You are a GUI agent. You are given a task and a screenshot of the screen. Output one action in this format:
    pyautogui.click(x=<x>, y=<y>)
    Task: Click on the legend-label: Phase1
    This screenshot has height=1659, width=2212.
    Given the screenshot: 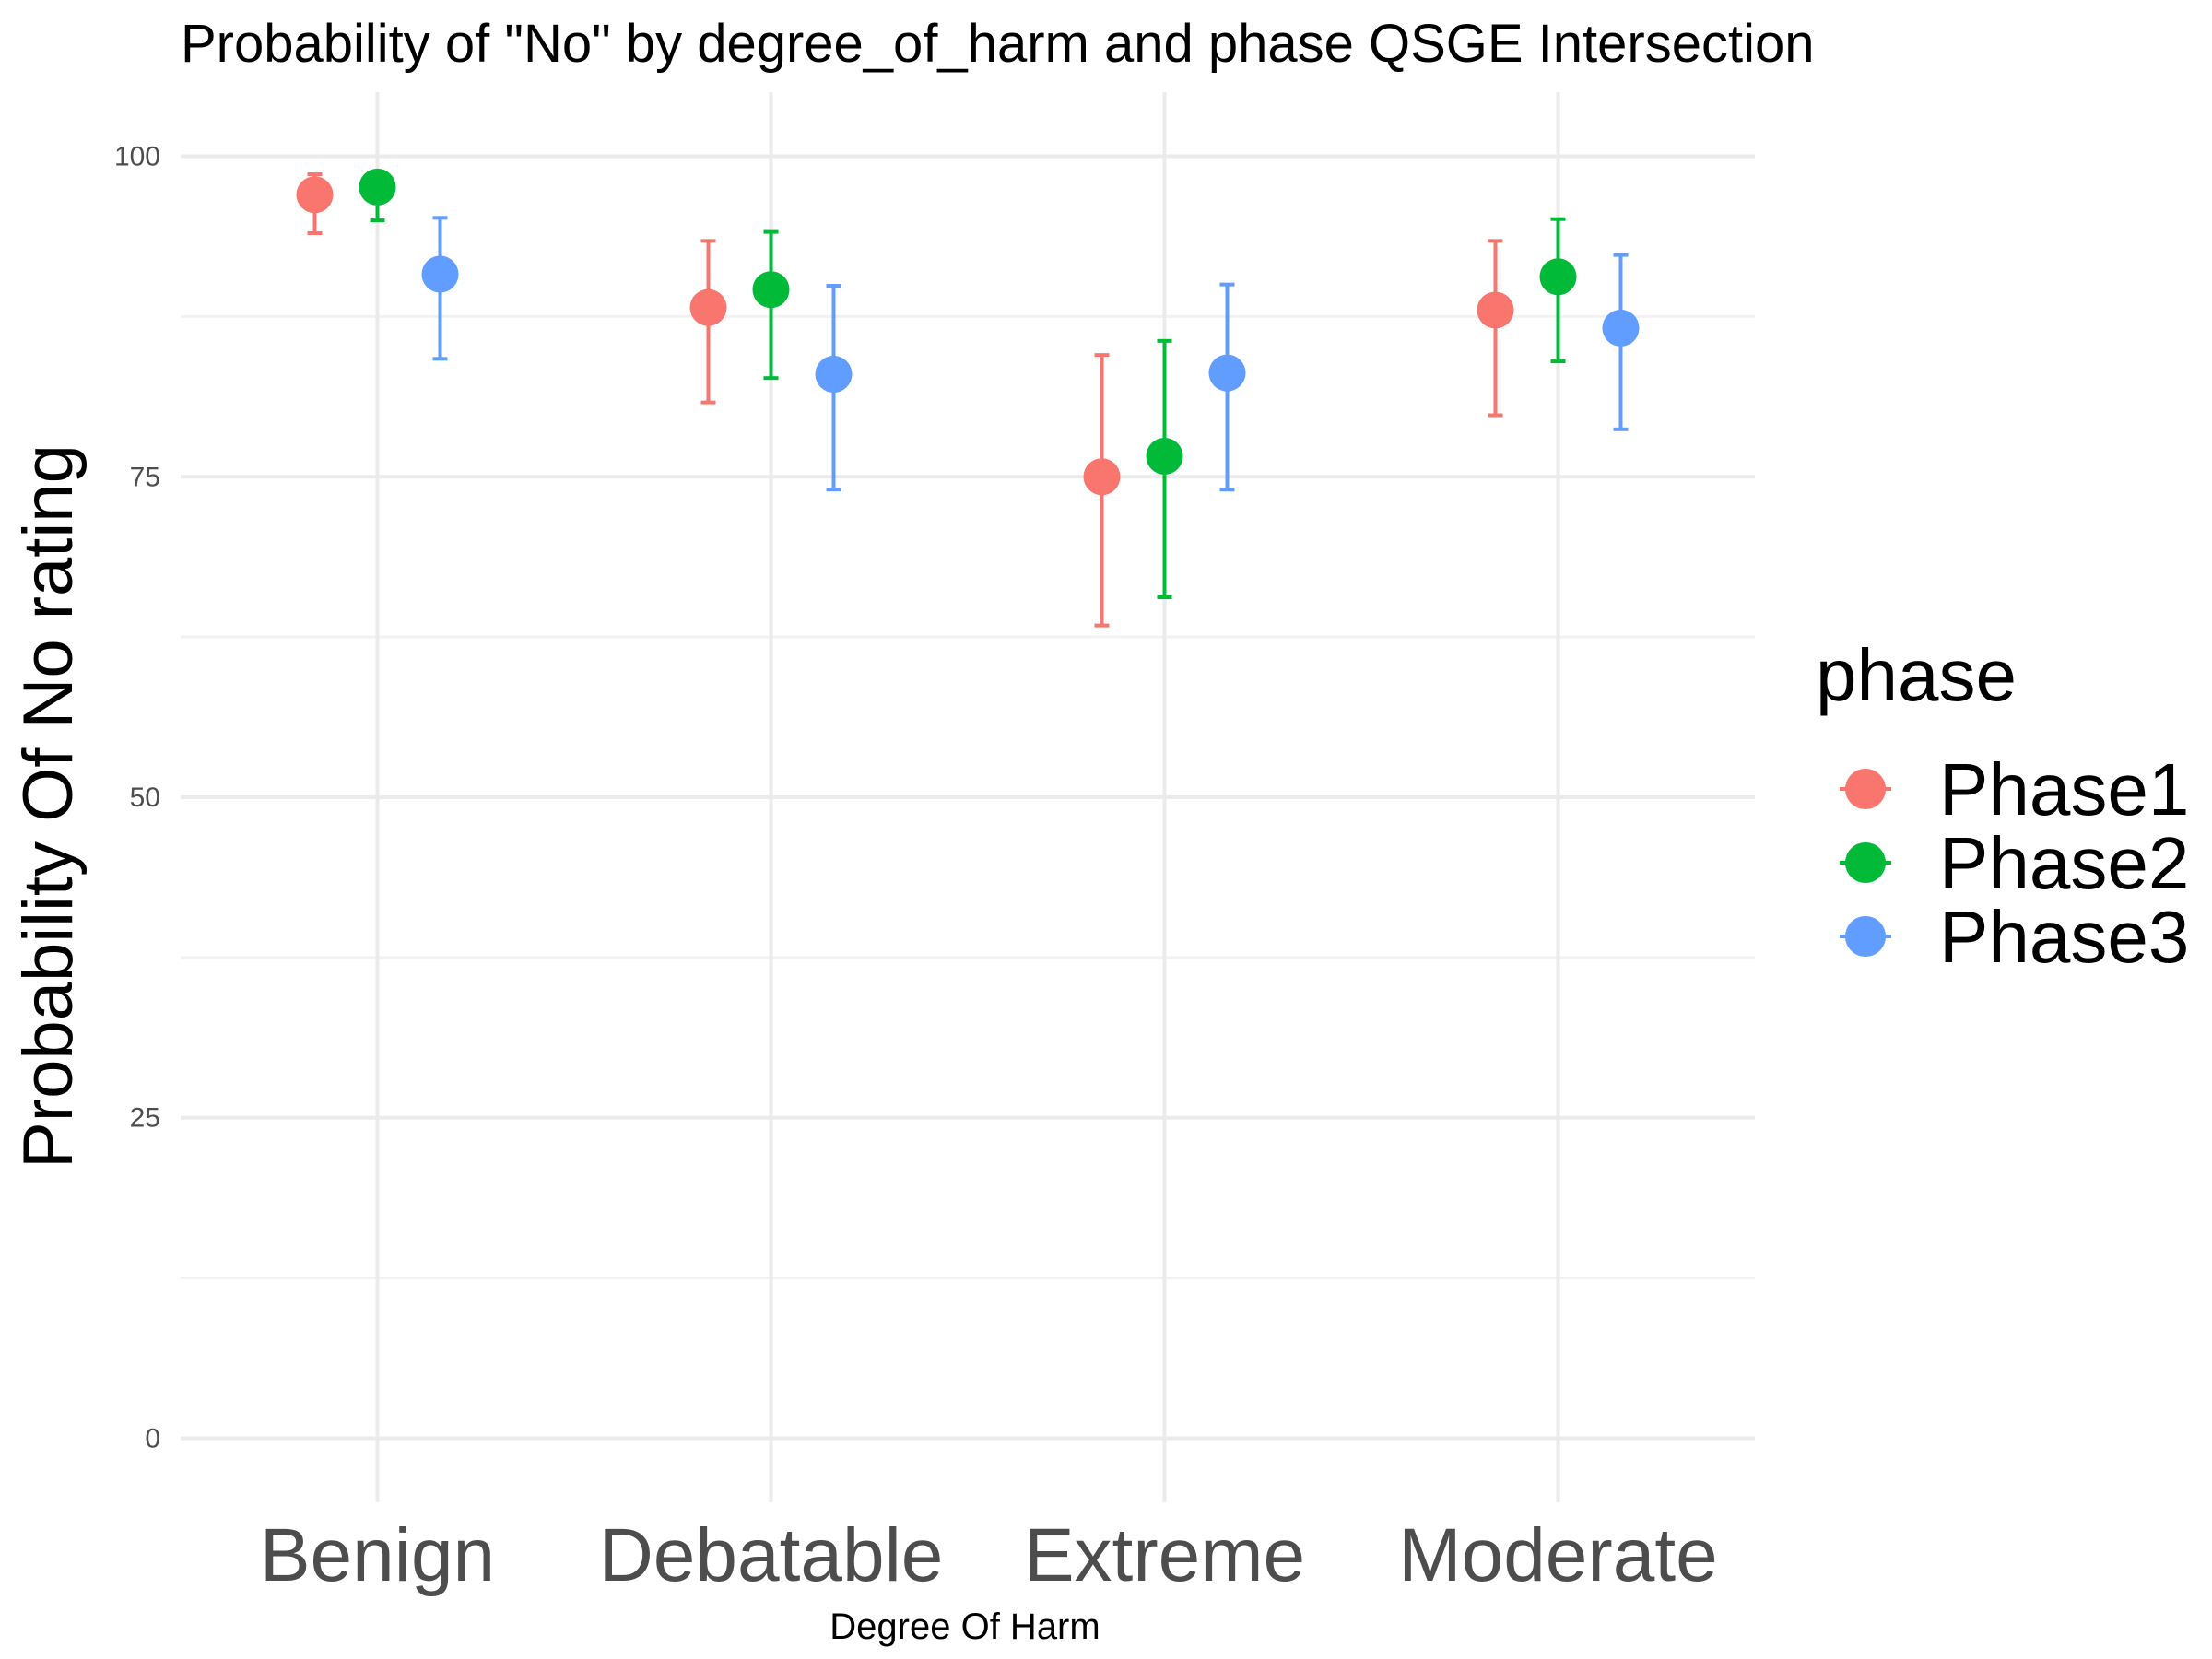 What is the action you would take?
    pyautogui.click(x=2064, y=789)
    